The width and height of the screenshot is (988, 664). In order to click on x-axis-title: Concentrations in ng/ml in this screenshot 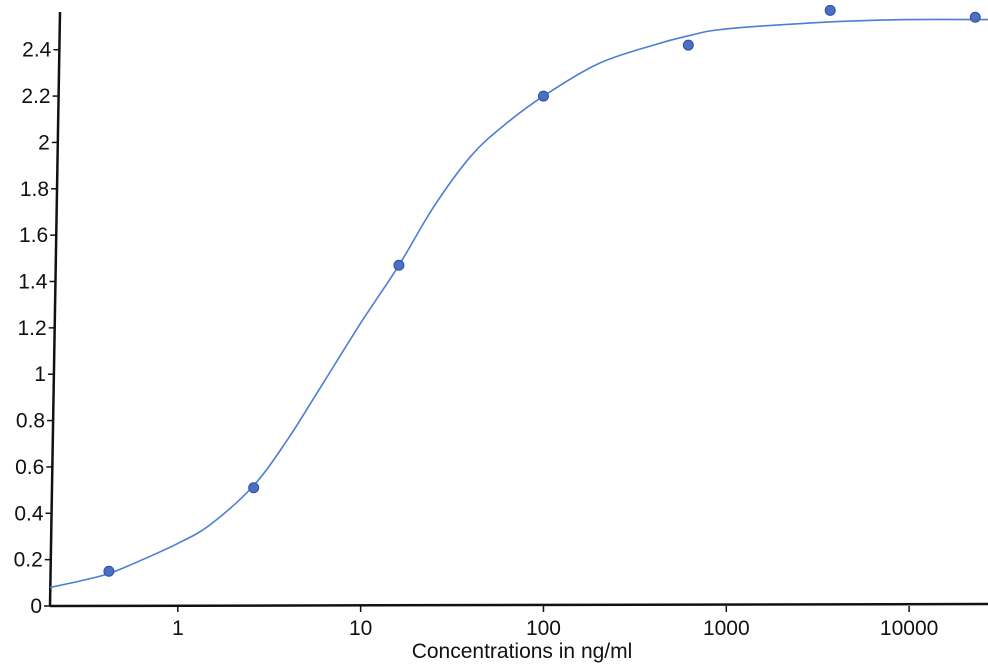, I will do `click(522, 651)`.